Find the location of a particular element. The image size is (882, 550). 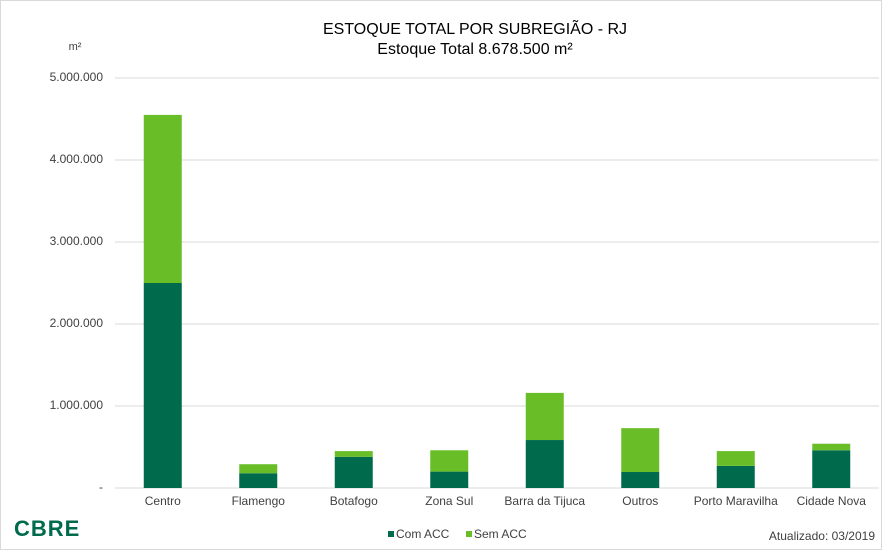

x-tick-label: Porto Maravilha is located at coordinates (736, 501).